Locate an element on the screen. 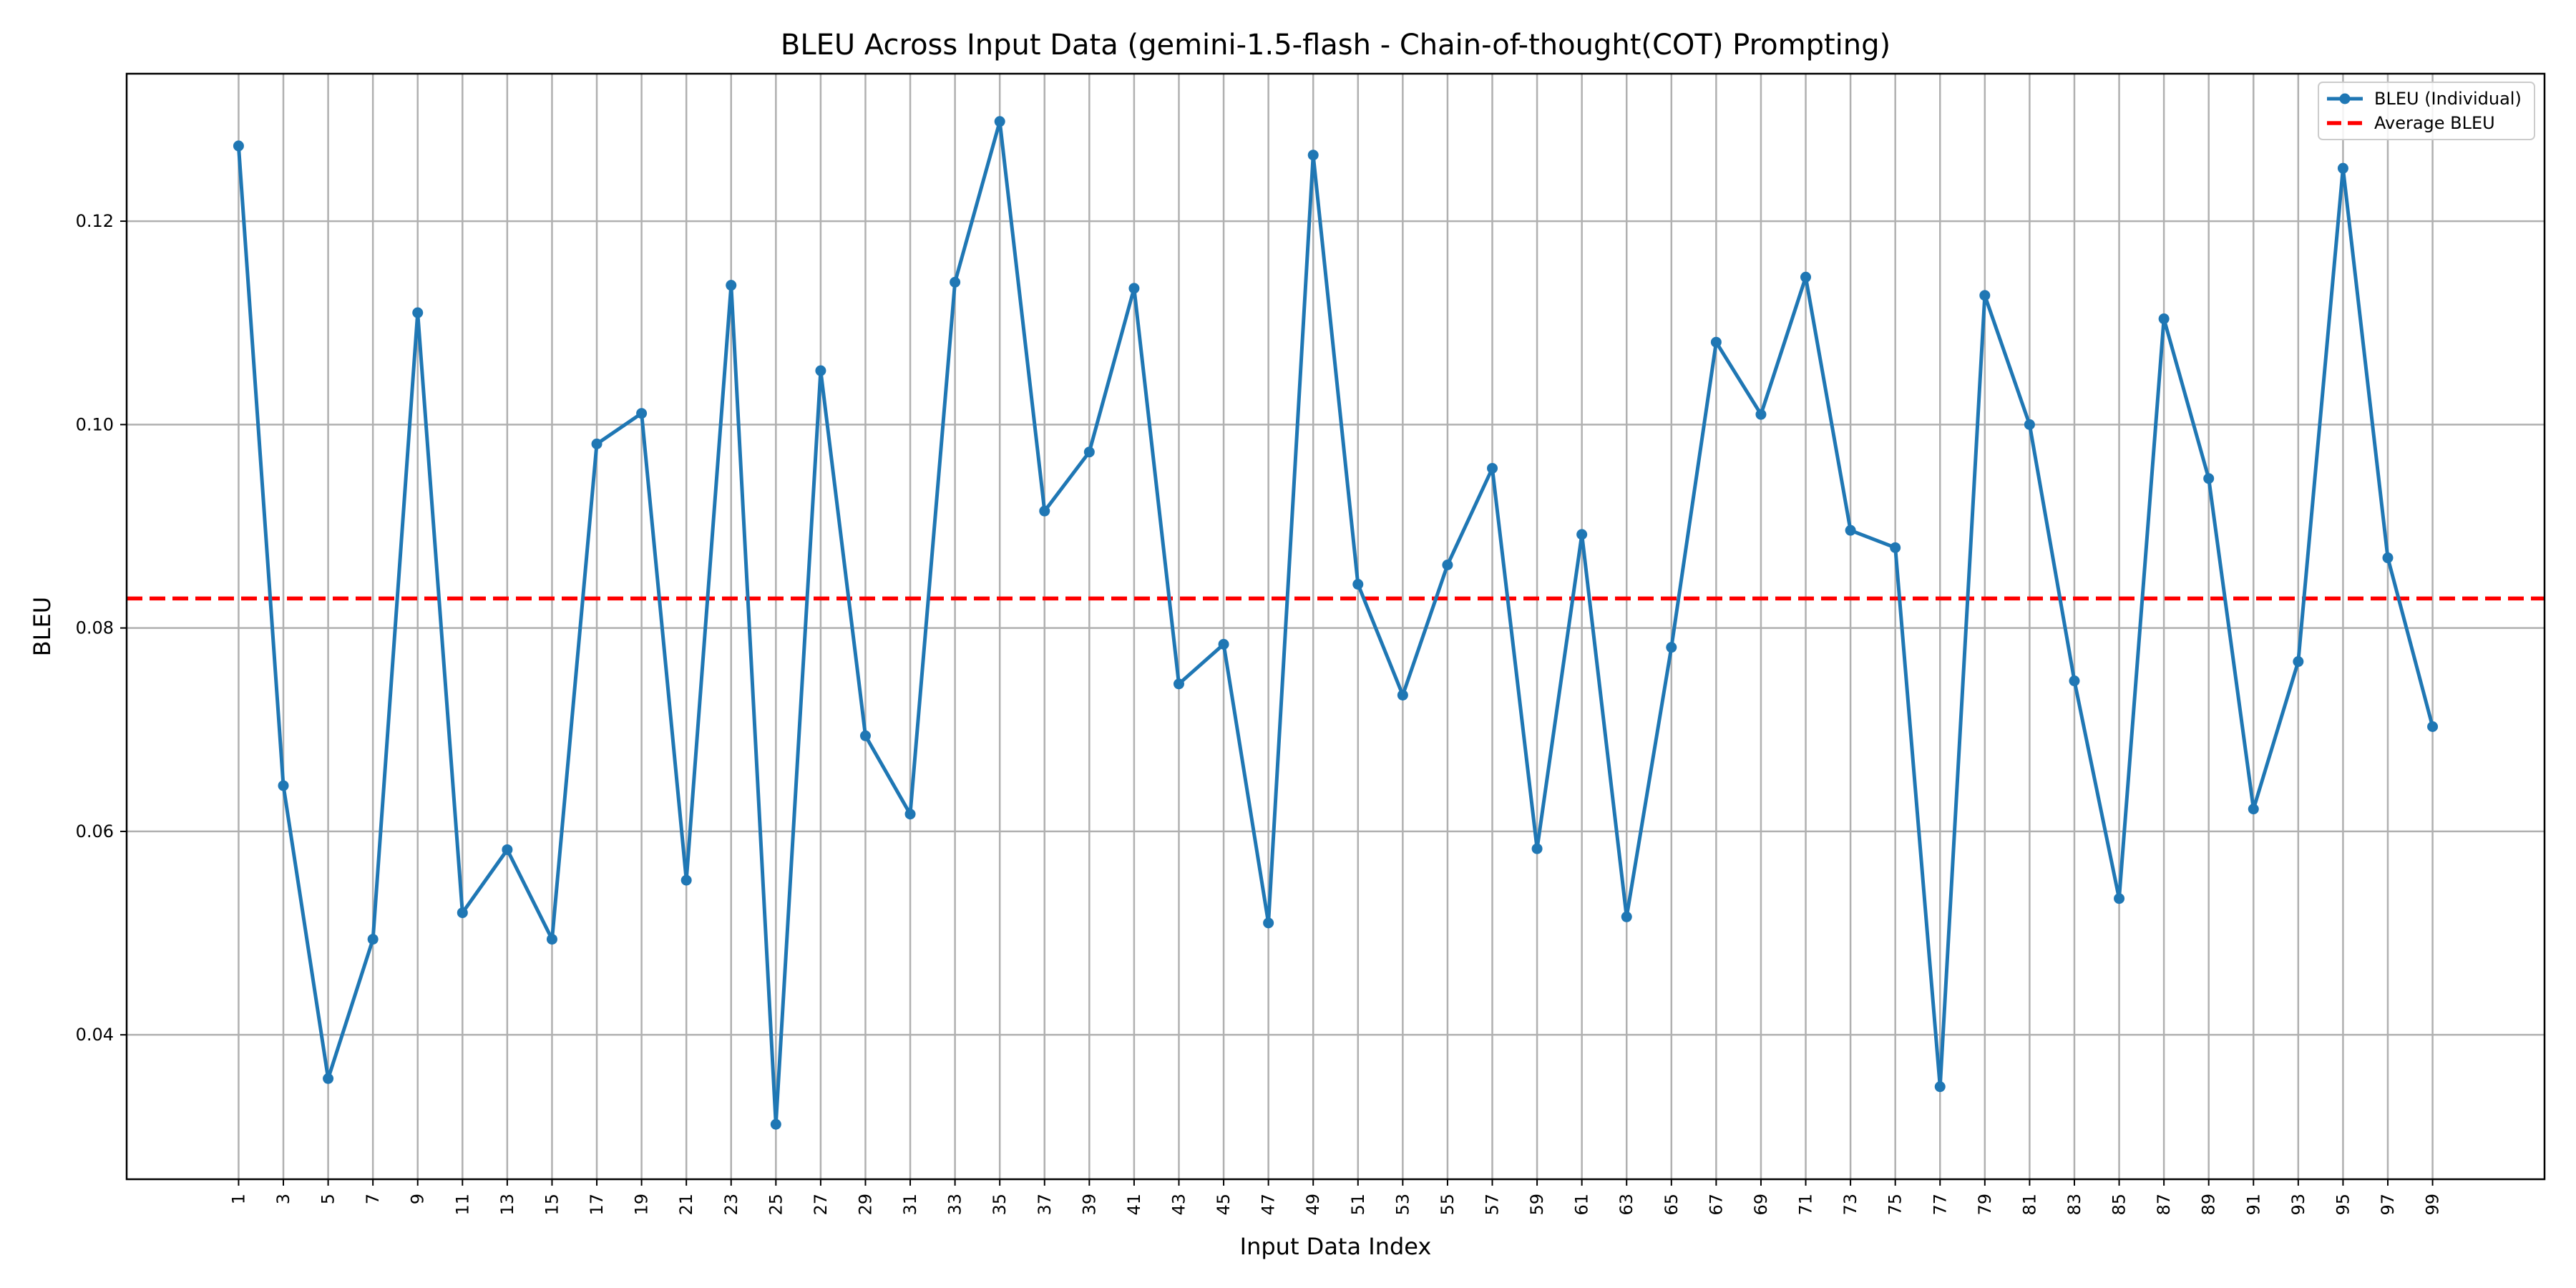 This screenshot has width=2576, height=1288. x-axis-label: Input Data Index is located at coordinates (1336, 1246).